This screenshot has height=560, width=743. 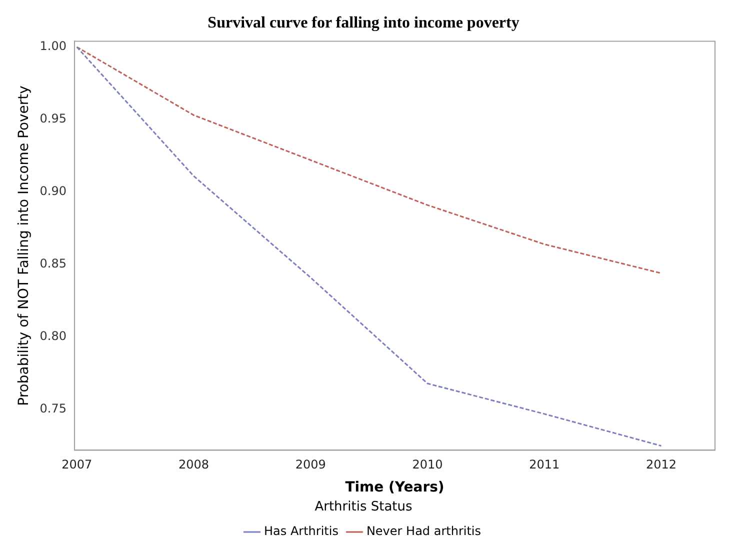 I want to click on legend-label: Never Had arthritis, so click(x=424, y=531).